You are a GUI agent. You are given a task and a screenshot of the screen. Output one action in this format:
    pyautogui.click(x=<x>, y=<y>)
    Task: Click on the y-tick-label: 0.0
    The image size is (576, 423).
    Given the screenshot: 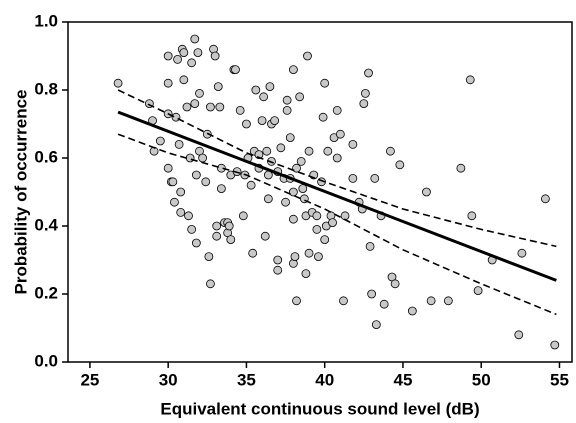 What is the action you would take?
    pyautogui.click(x=46, y=360)
    